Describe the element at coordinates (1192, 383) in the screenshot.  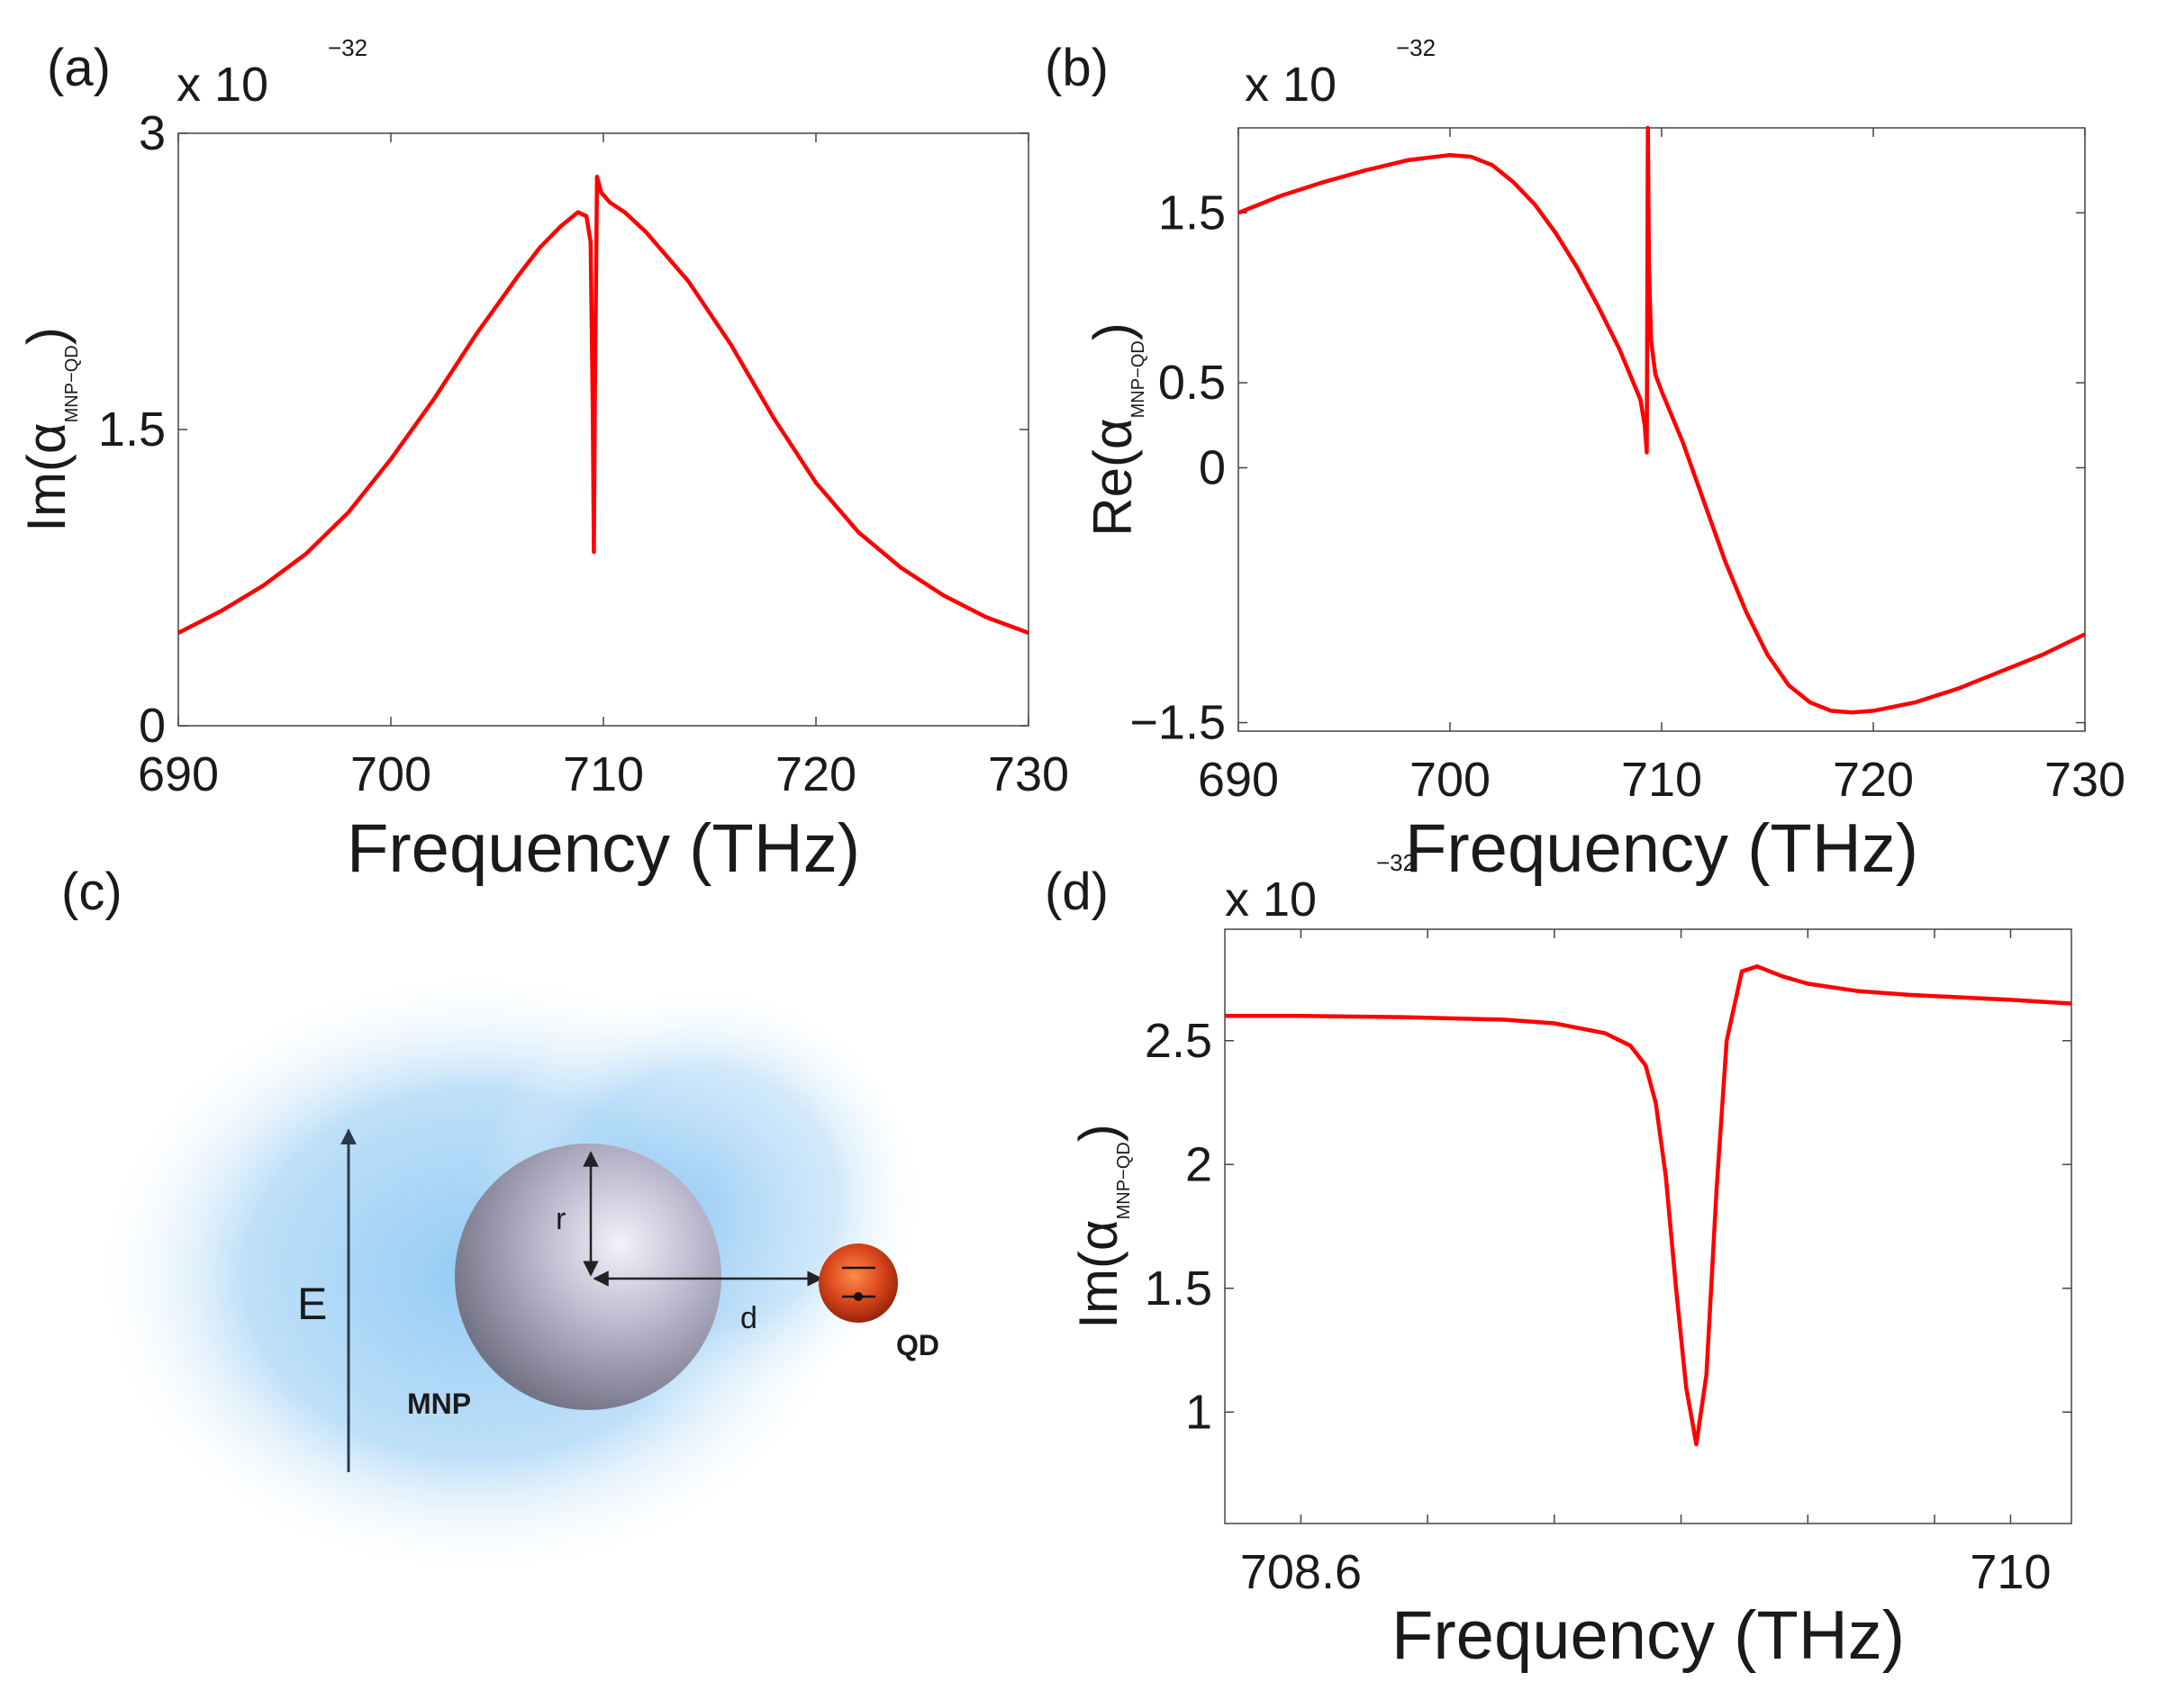
I see `y-tick-label: 0.5` at that location.